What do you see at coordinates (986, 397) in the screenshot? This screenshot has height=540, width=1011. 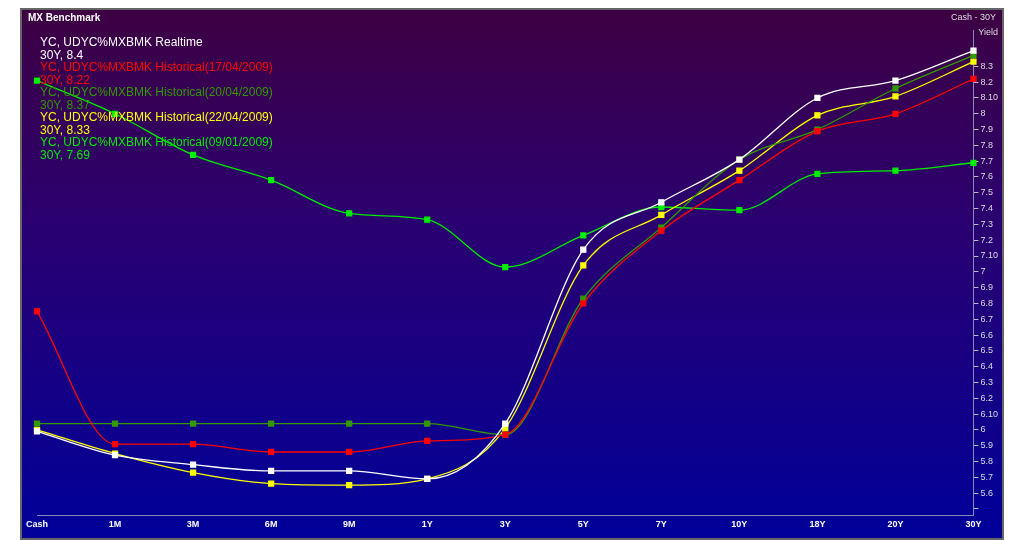 I see `y-tick-label: 6.2` at bounding box center [986, 397].